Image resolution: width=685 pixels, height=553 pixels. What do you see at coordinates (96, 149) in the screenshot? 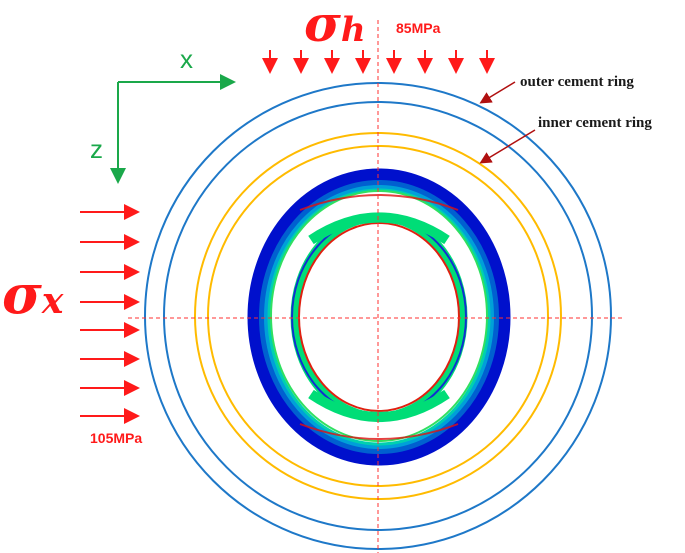
I see `z-axis-label: z` at bounding box center [96, 149].